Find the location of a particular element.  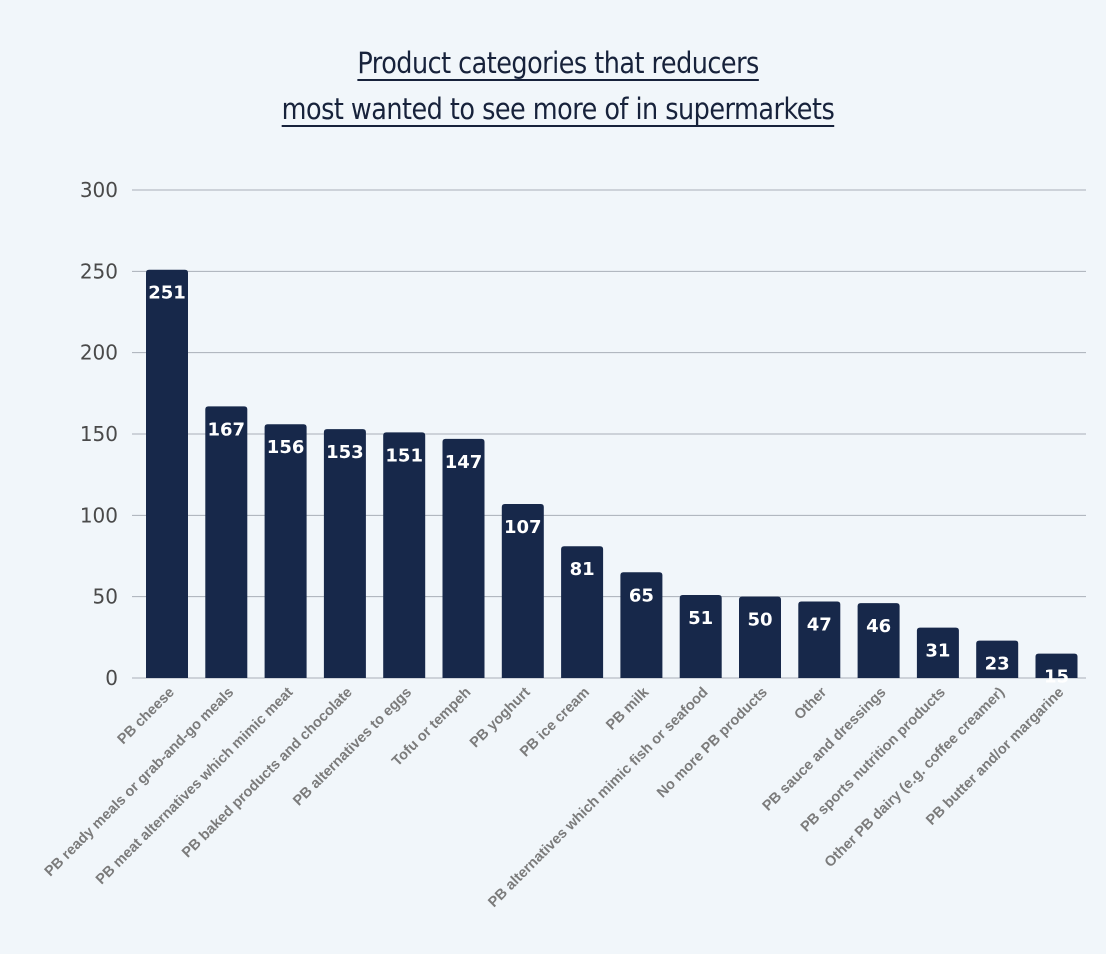

x-category-label: PB cheese is located at coordinates (146, 716).